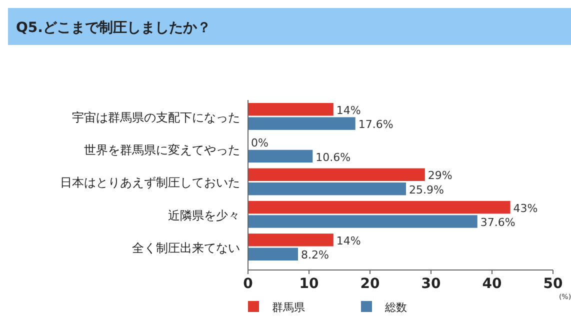 Image resolution: width=571 pixels, height=325 pixels. I want to click on x-tick-label: 50, so click(553, 284).